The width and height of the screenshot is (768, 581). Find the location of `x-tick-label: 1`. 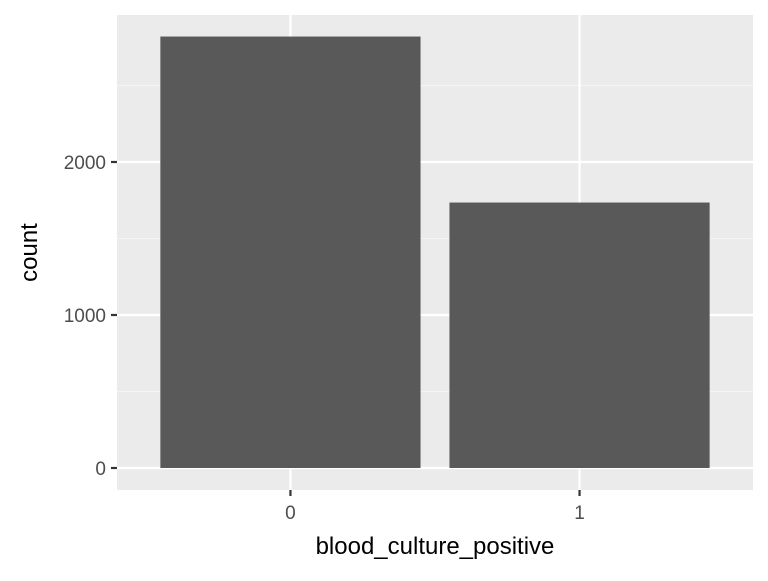

x-tick-label: 1 is located at coordinates (579, 513).